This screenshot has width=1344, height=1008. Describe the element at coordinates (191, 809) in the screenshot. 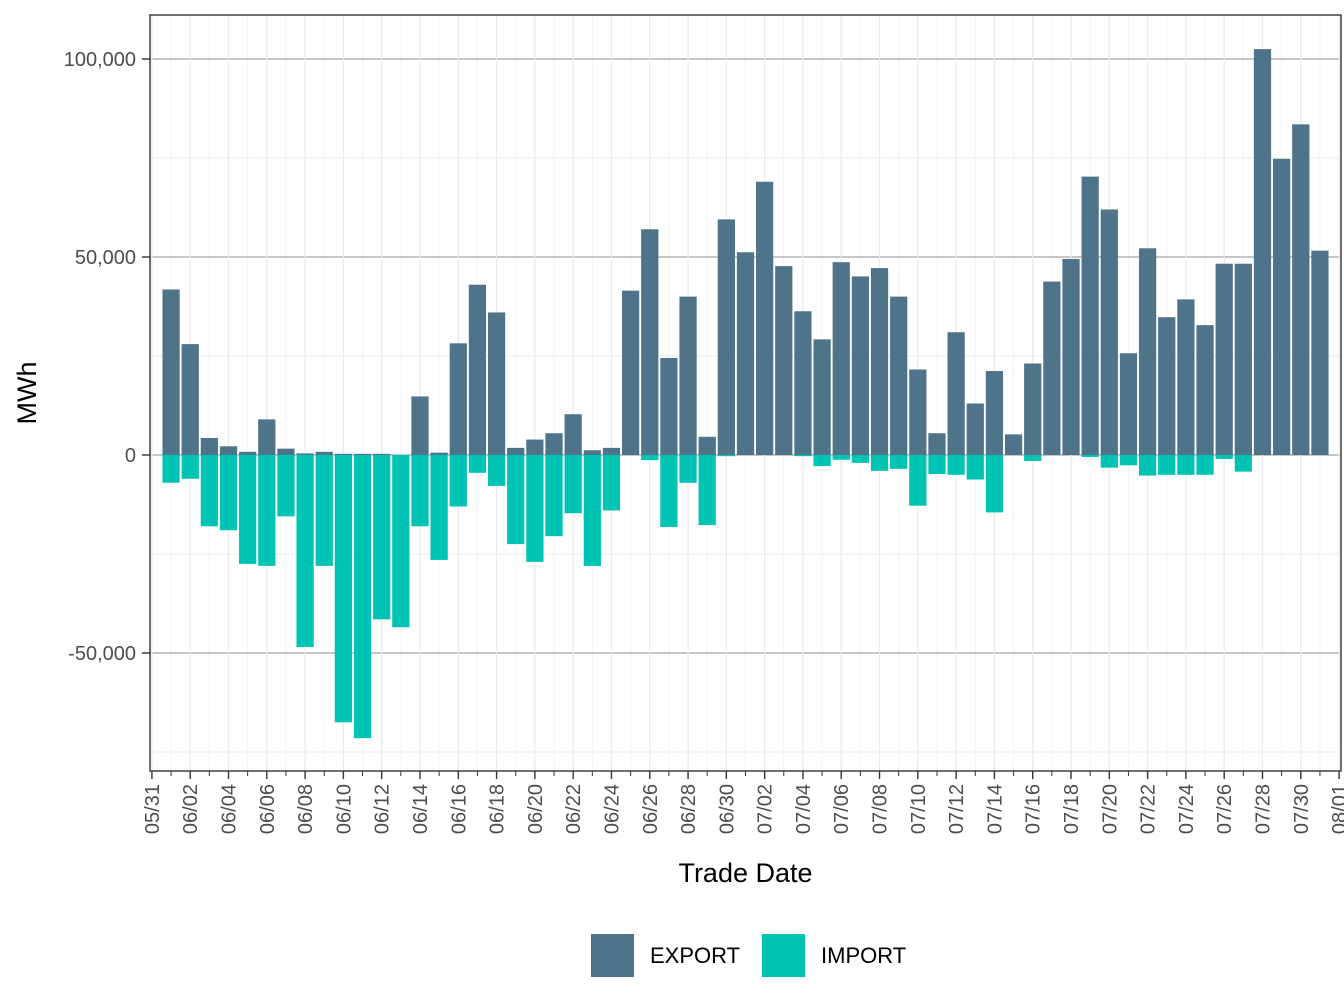

I see `x-tick-label: 06/02` at that location.